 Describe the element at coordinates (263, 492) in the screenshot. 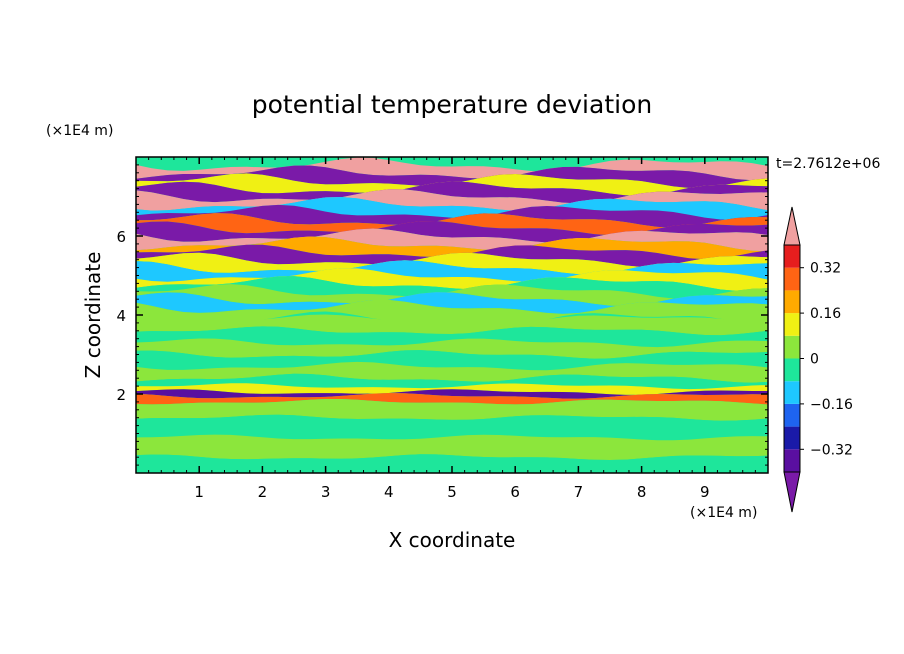

I see `x-tick-label: 2` at that location.